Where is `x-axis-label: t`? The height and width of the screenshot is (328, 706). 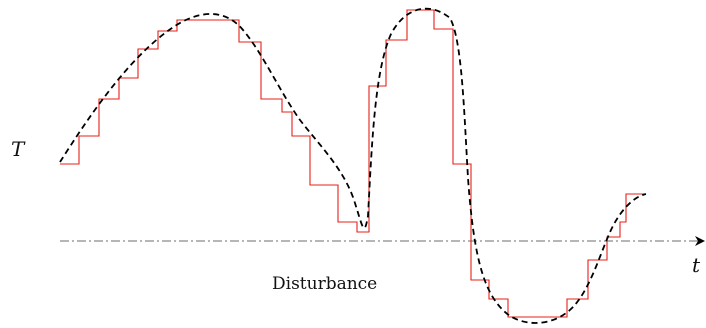
x-axis-label: t is located at coordinates (696, 265).